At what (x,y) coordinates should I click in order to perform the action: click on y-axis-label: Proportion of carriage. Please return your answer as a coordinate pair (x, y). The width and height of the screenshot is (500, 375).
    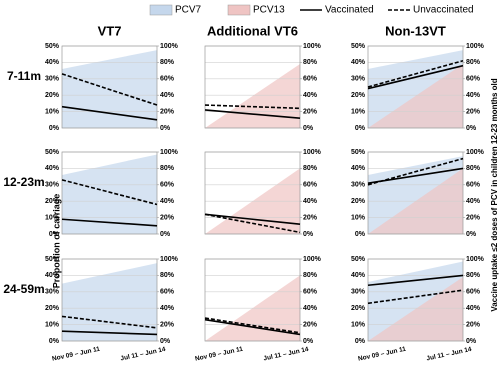
    Looking at the image, I should click on (56, 241).